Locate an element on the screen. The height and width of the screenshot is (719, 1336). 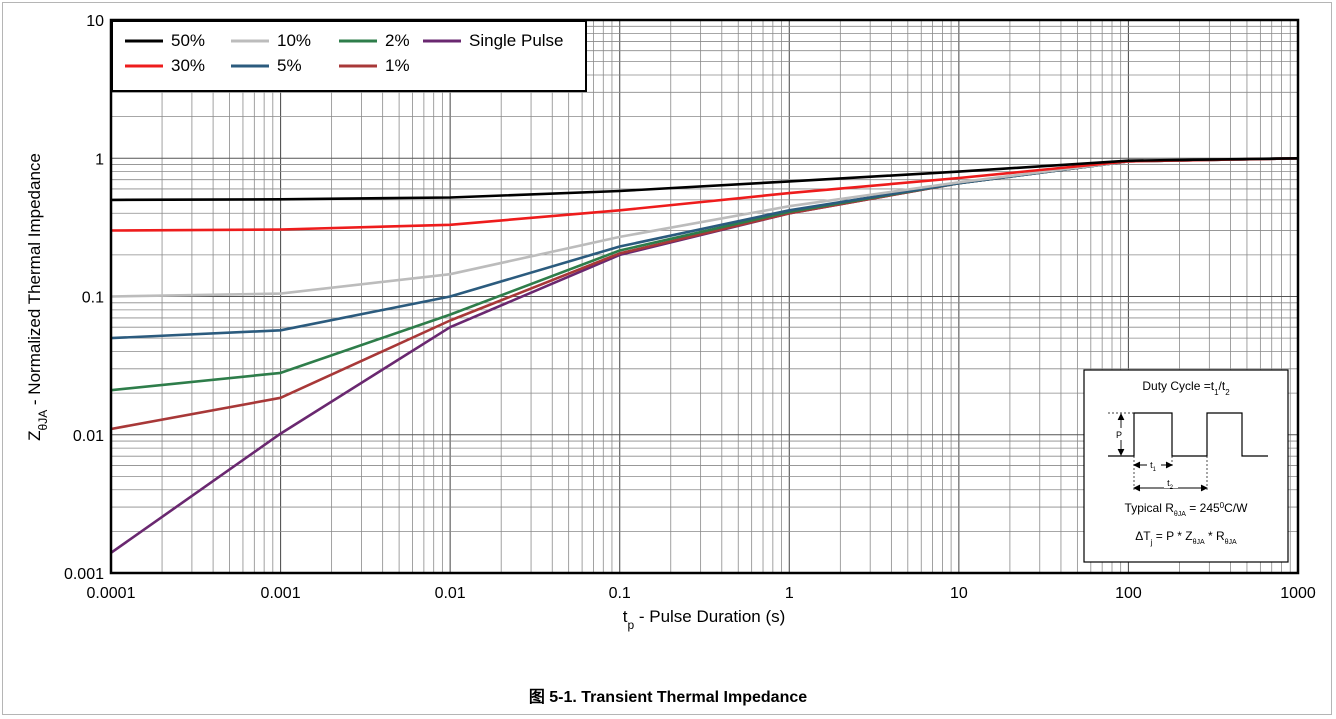
delta-tj-equation: ΔTj = P * ZθJA * RθJA is located at coordinates (1186, 538).